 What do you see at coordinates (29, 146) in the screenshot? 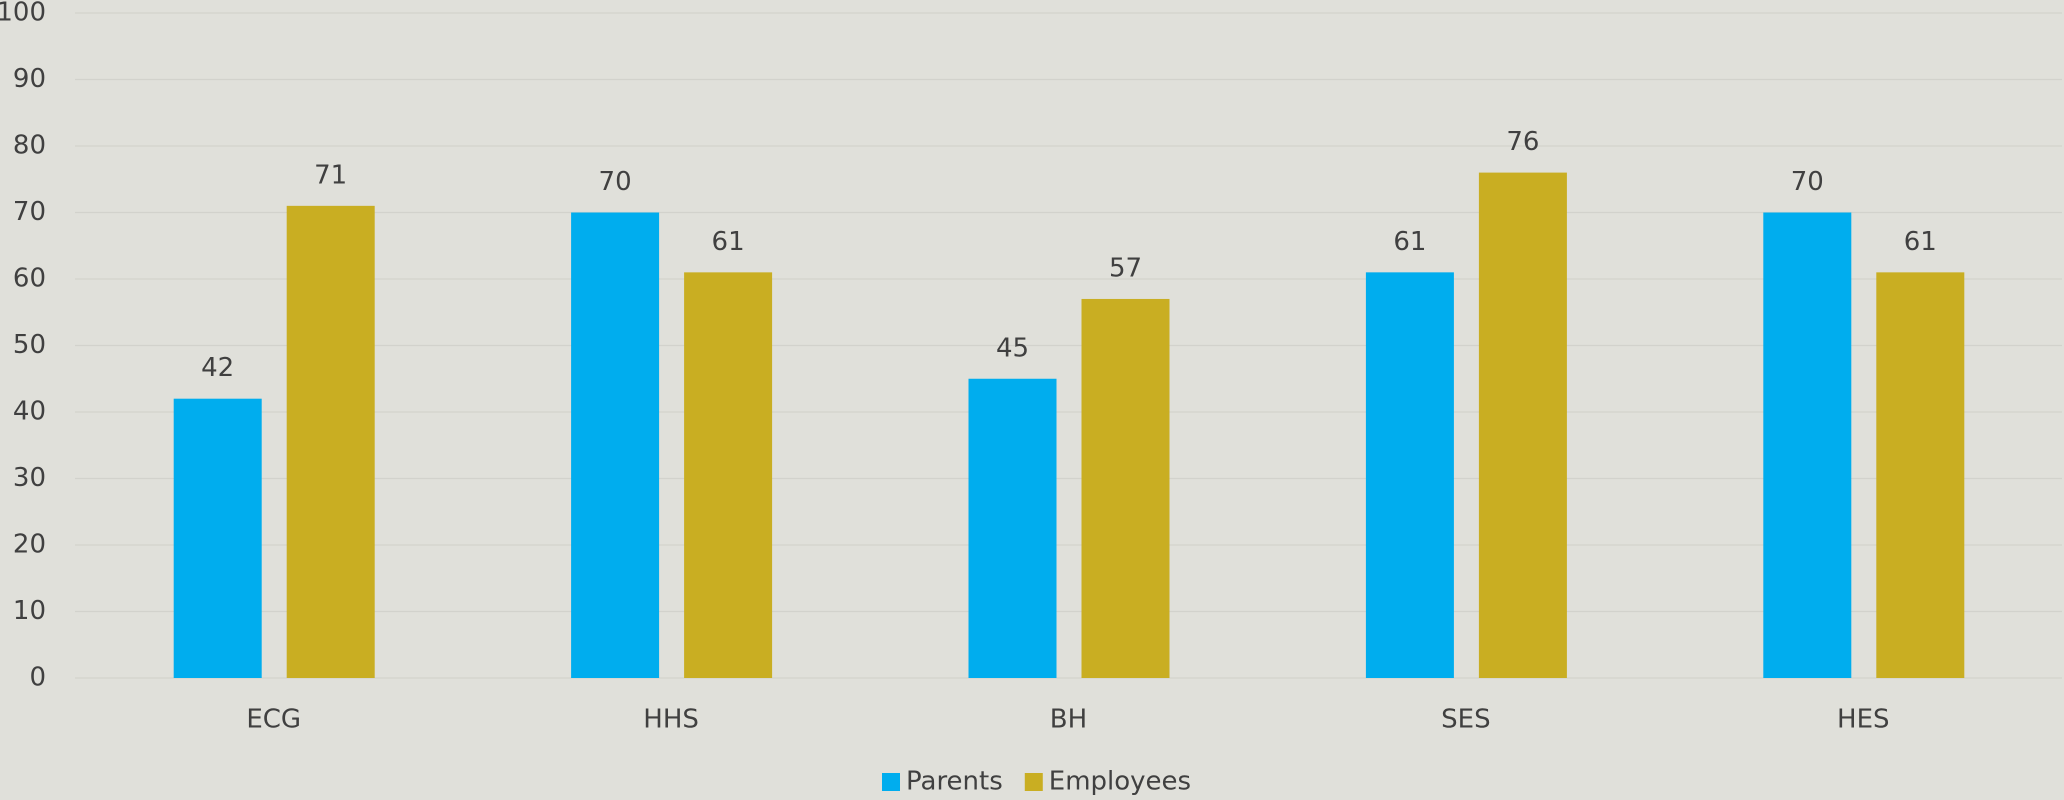
I see `y-tick-label: 80` at bounding box center [29, 146].